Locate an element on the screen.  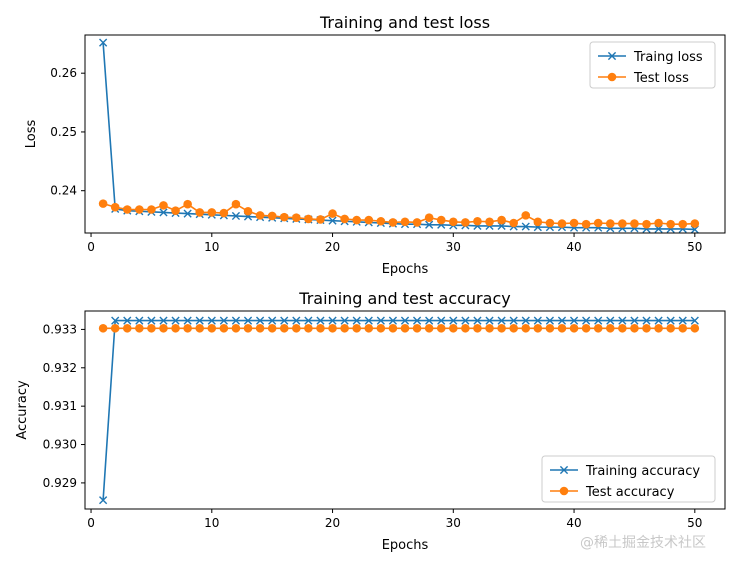
y-tick-label: 0.932 is located at coordinates (60, 368).